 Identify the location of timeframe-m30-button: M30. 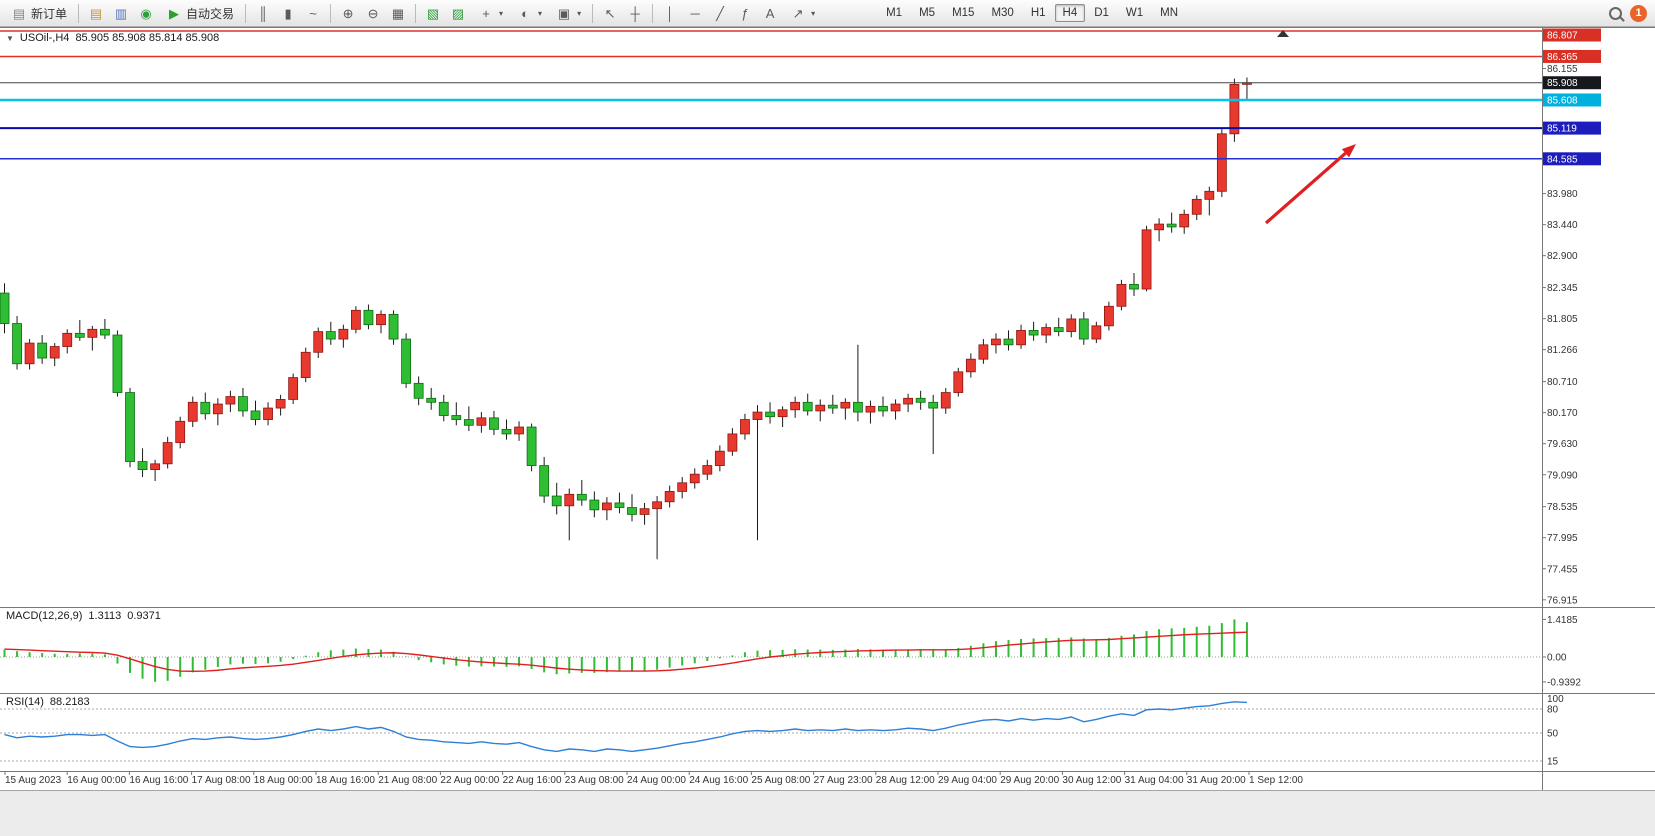
(1002, 13).